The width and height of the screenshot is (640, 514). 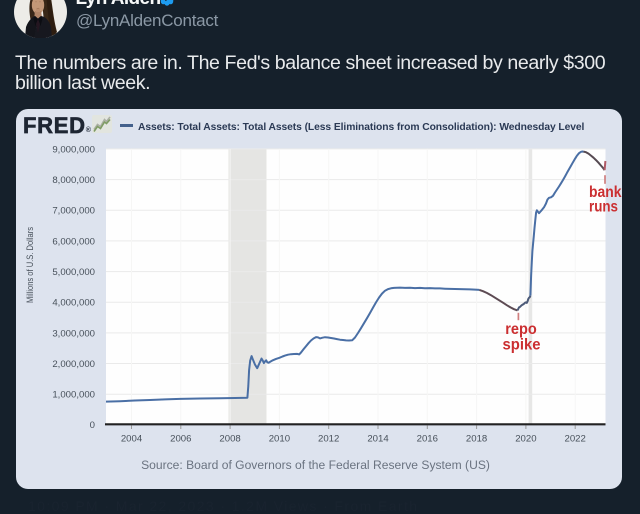 I want to click on svg-text: 2014, so click(x=378, y=439).